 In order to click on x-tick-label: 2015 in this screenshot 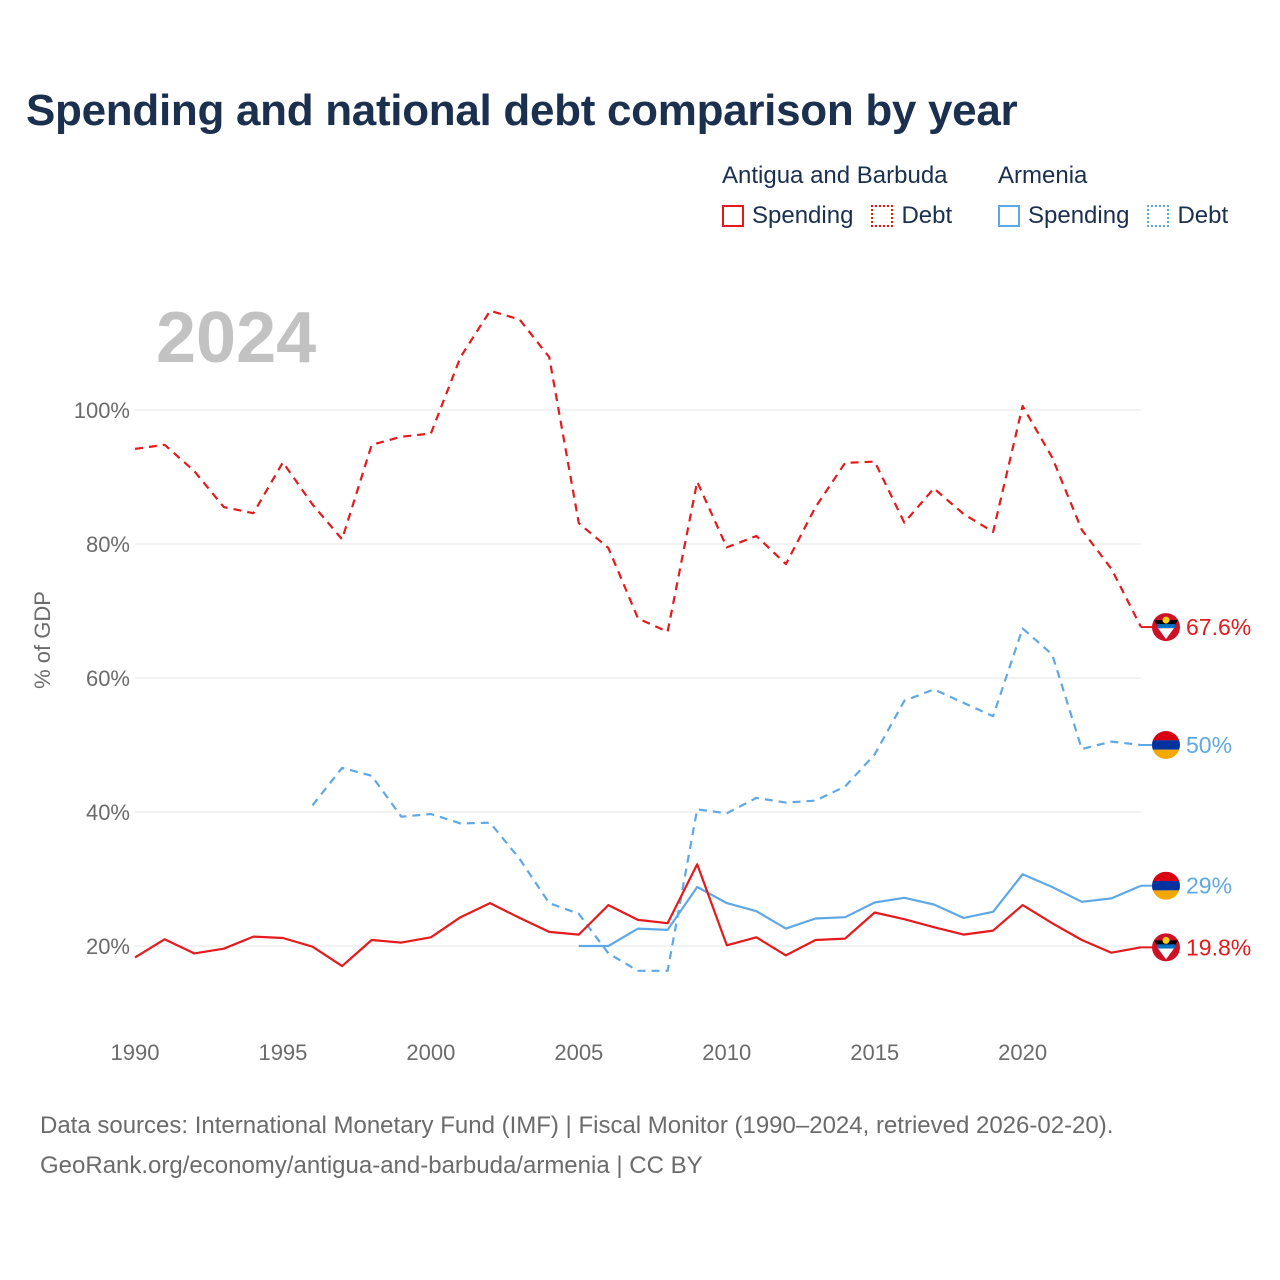, I will do `click(874, 1052)`.